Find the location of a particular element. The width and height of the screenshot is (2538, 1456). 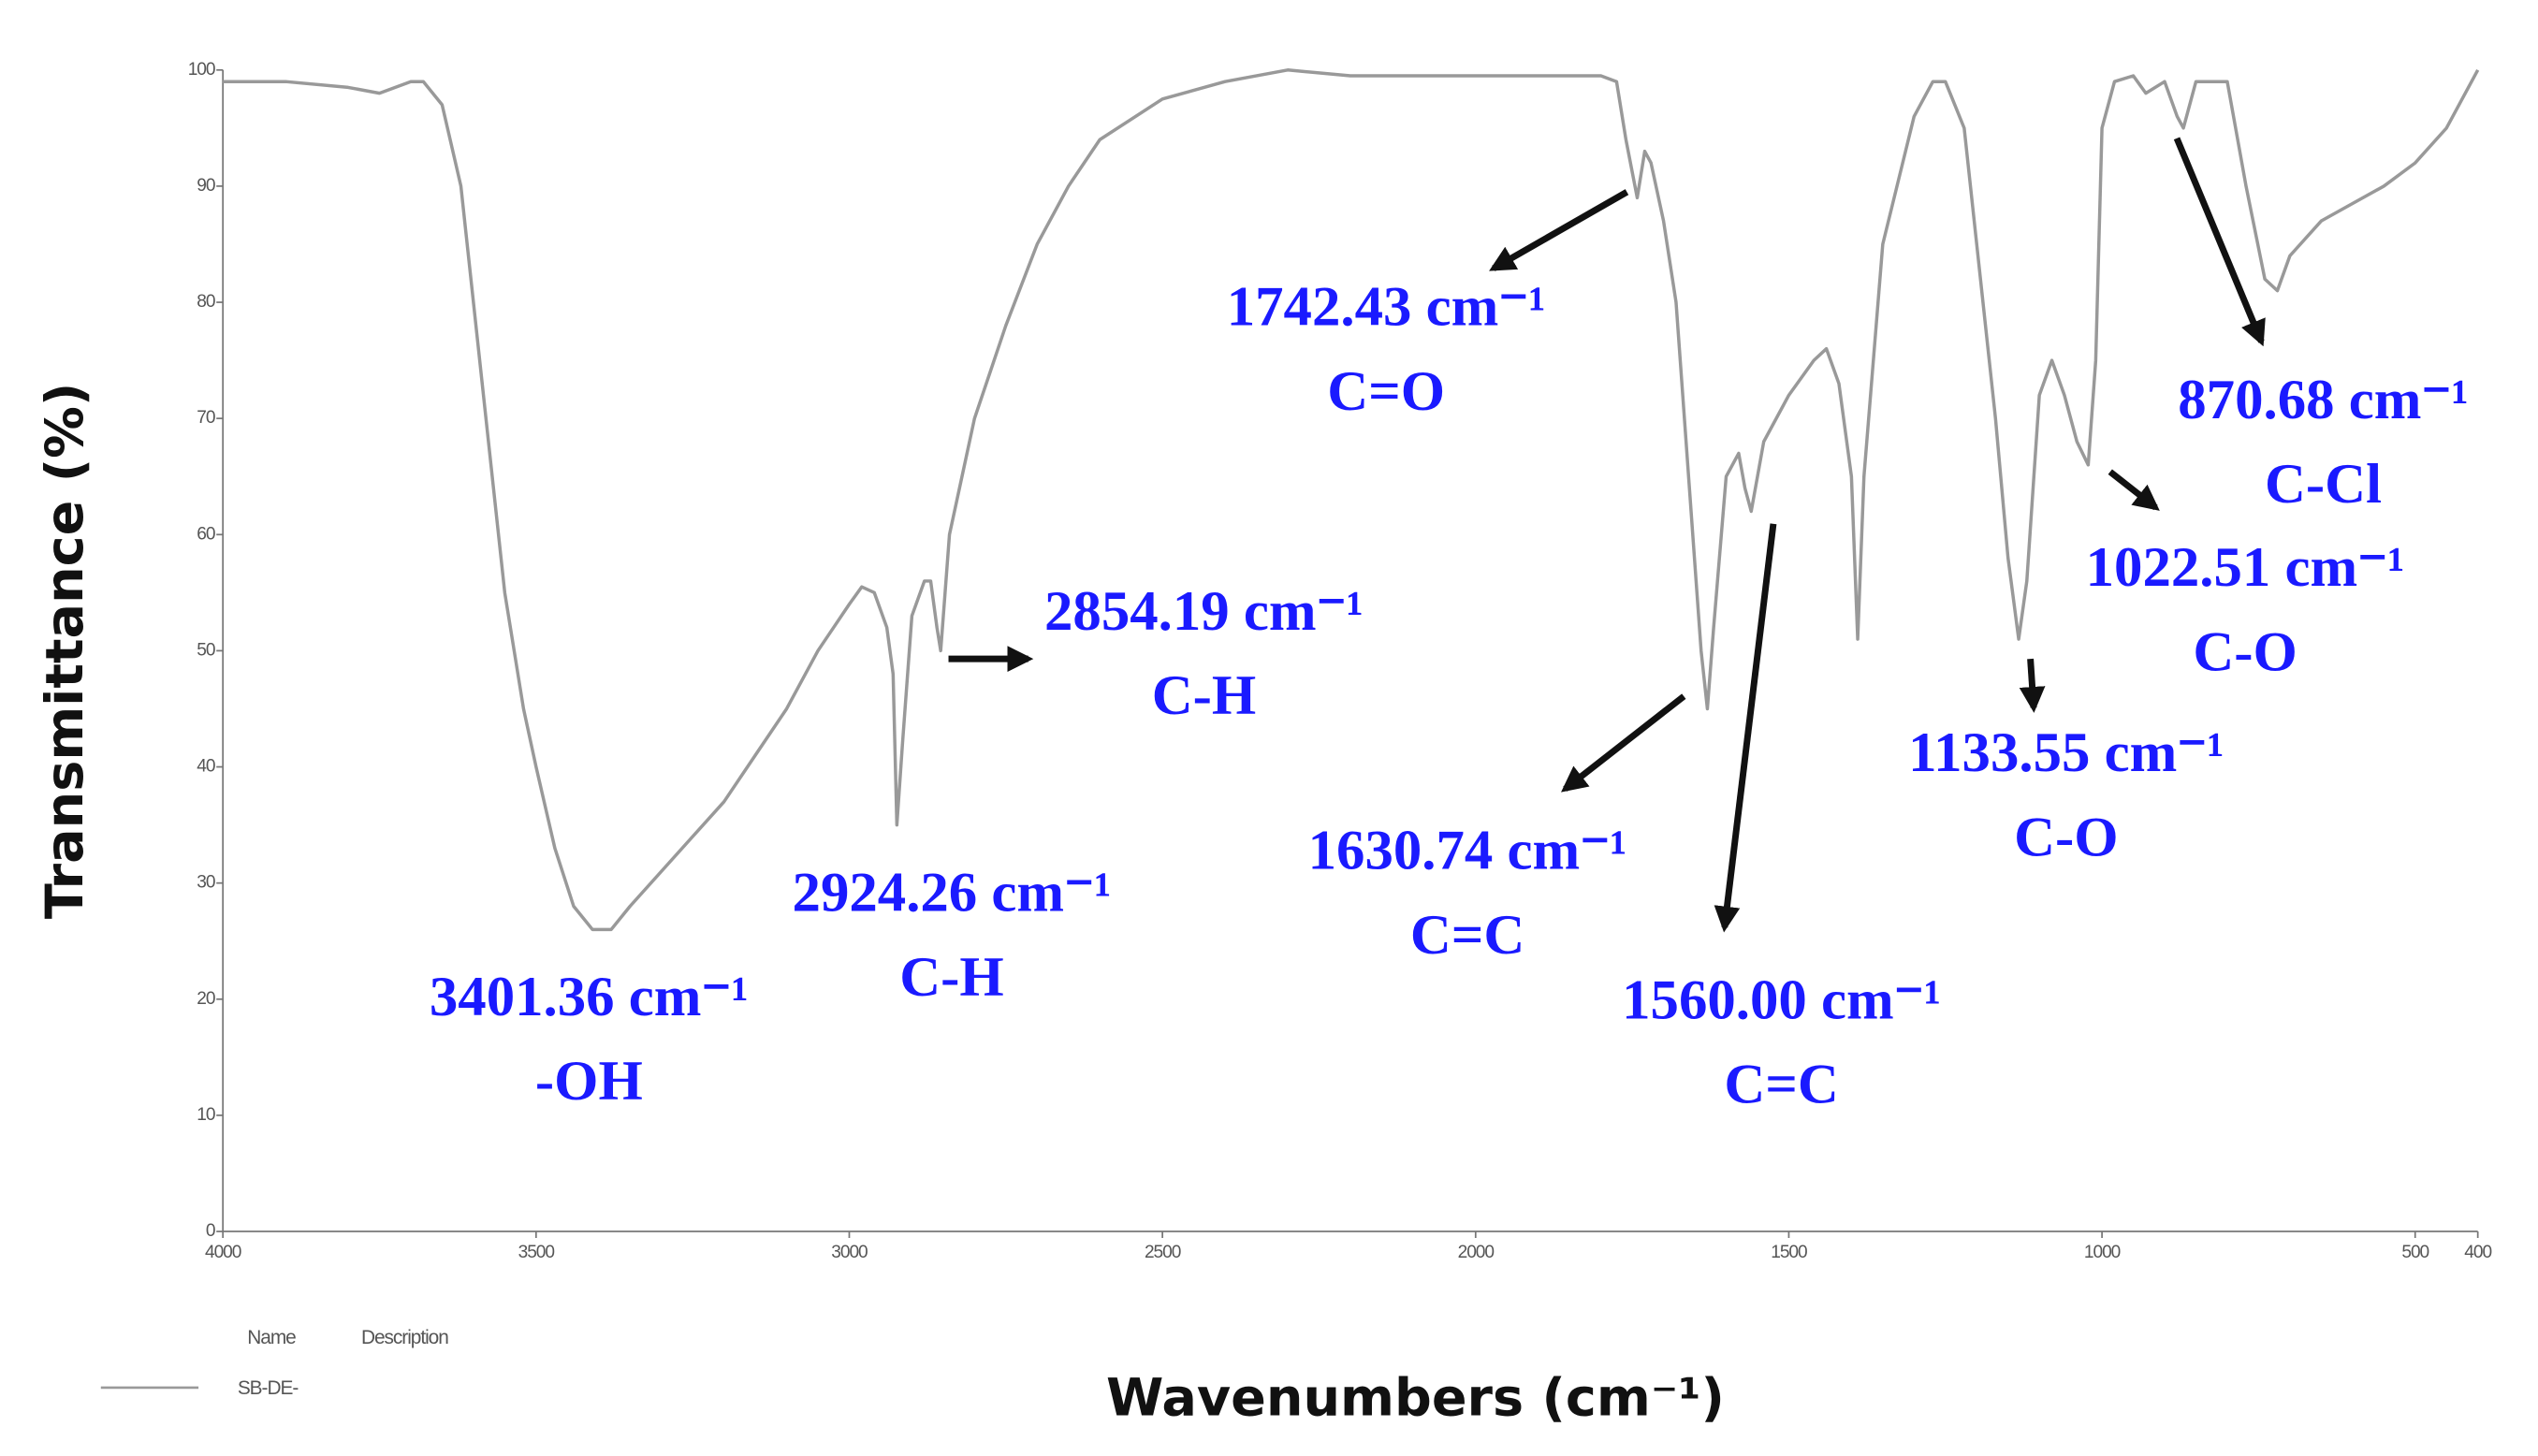

x-tick-label: 2000 is located at coordinates (1476, 1252).